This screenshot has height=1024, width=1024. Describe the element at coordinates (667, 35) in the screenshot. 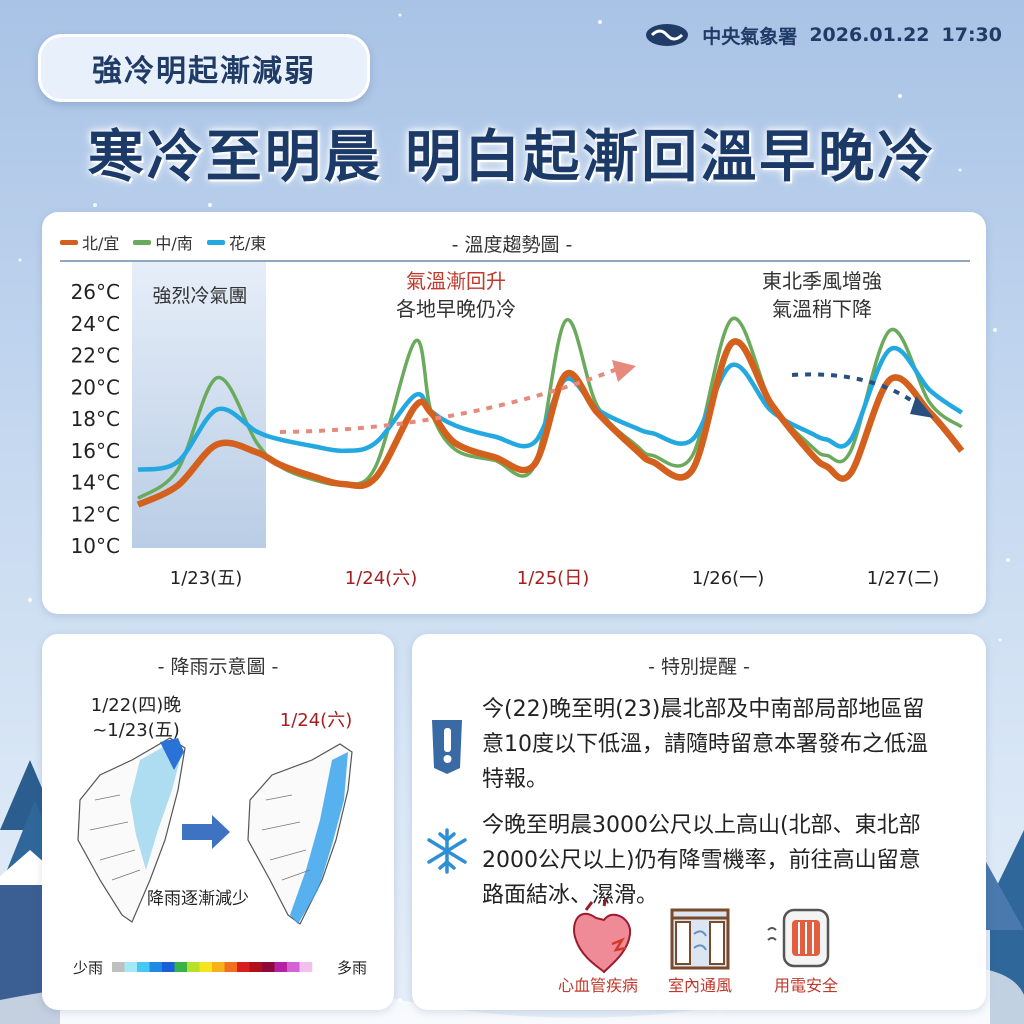

I see `cwa-logo-icon` at that location.